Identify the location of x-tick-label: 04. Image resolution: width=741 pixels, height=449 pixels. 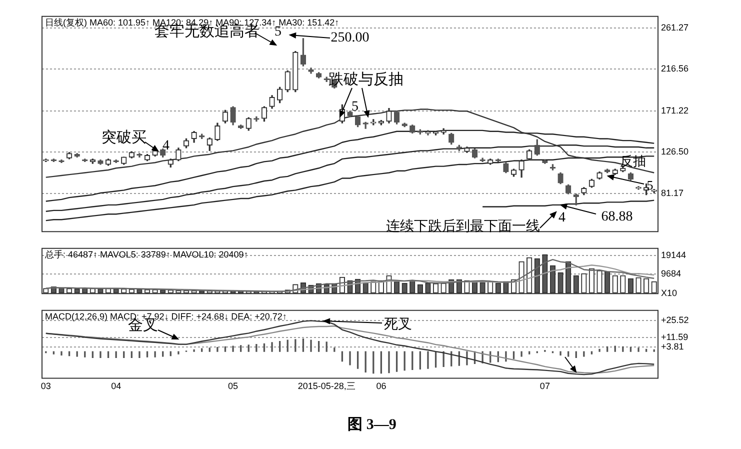
(116, 386).